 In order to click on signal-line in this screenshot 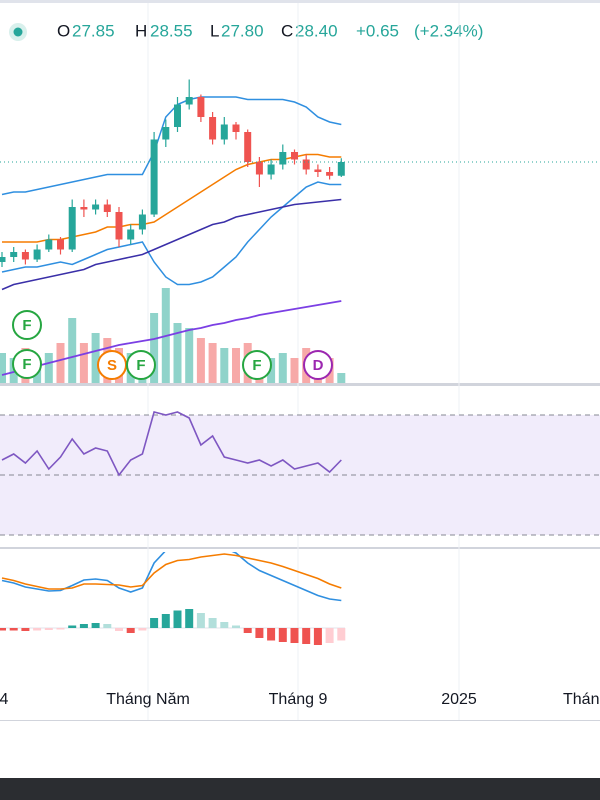, I will do `click(171, 571)`.